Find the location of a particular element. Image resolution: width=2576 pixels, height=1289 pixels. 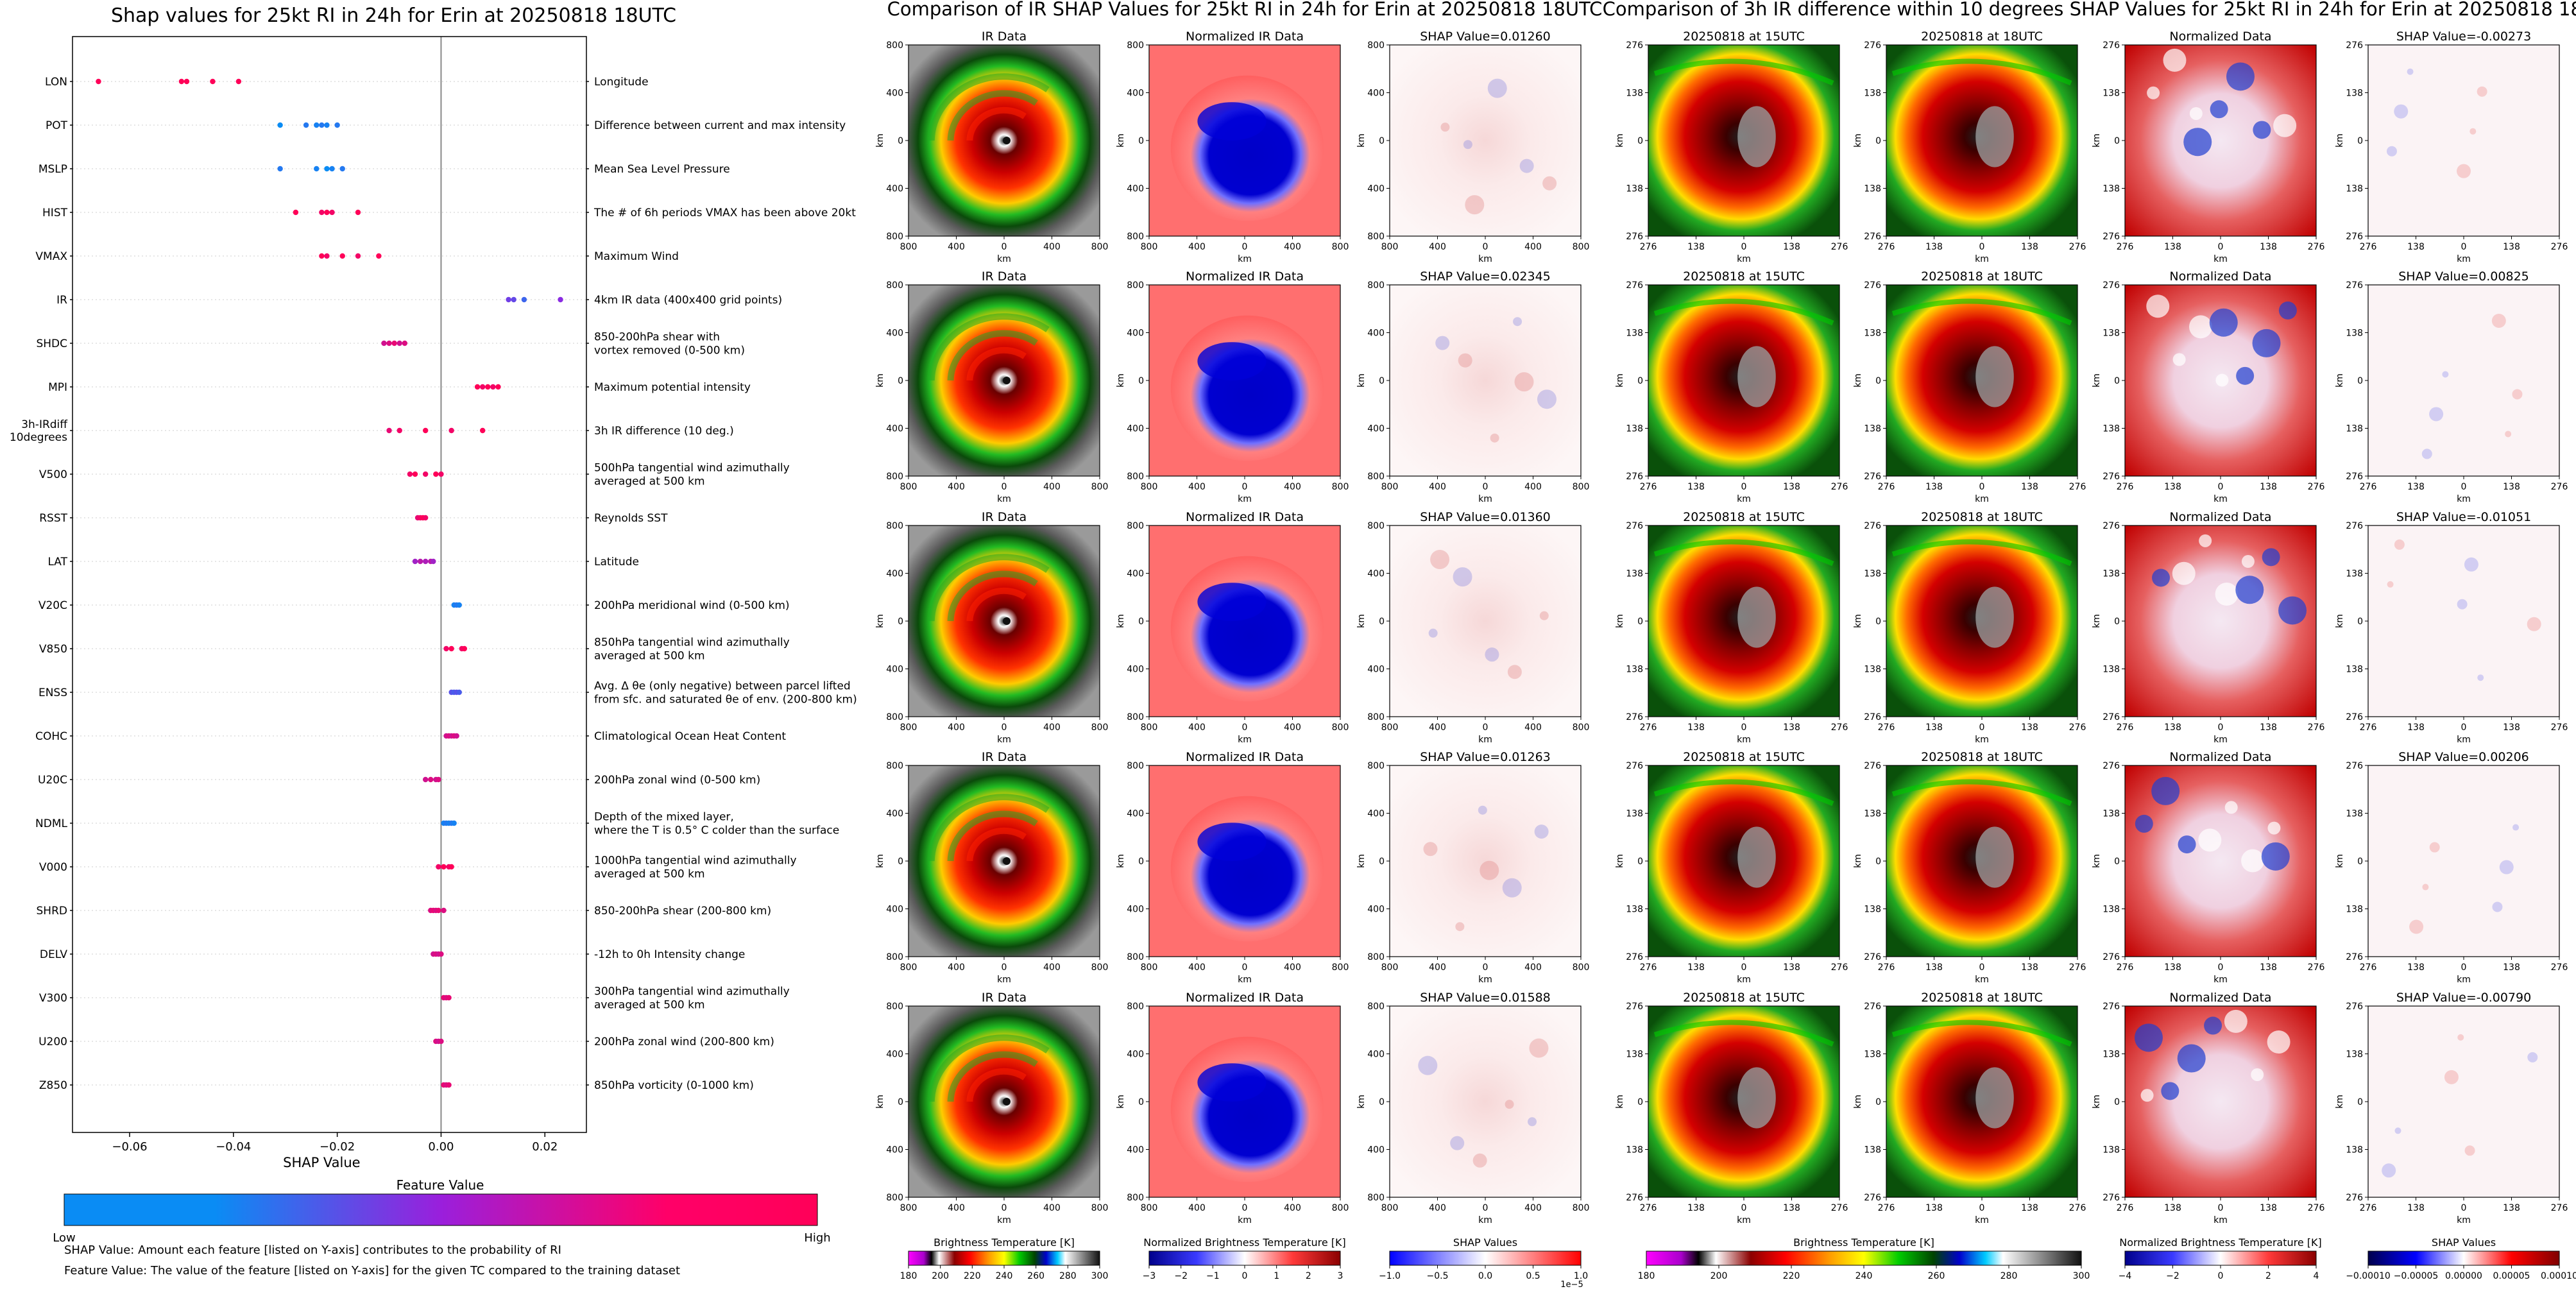

colorbar-tick-label: 4 is located at coordinates (2316, 1276).